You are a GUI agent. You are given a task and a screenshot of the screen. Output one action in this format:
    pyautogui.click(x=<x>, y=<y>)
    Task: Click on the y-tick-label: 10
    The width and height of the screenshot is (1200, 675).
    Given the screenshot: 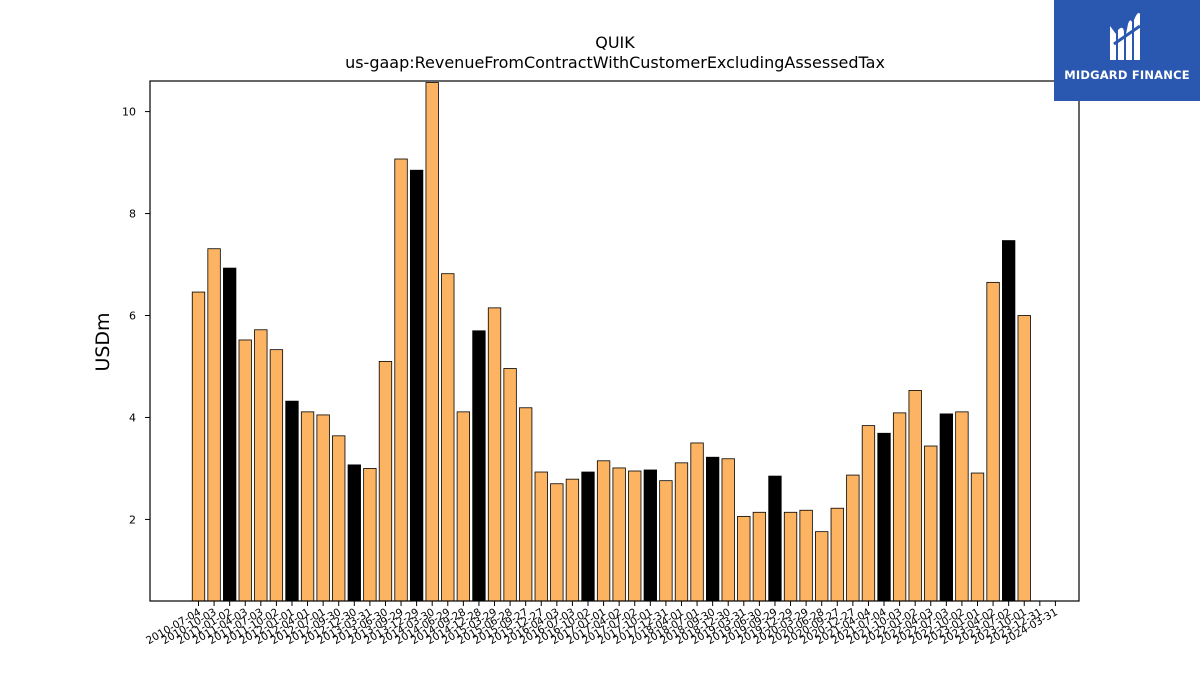 What is the action you would take?
    pyautogui.click(x=129, y=112)
    